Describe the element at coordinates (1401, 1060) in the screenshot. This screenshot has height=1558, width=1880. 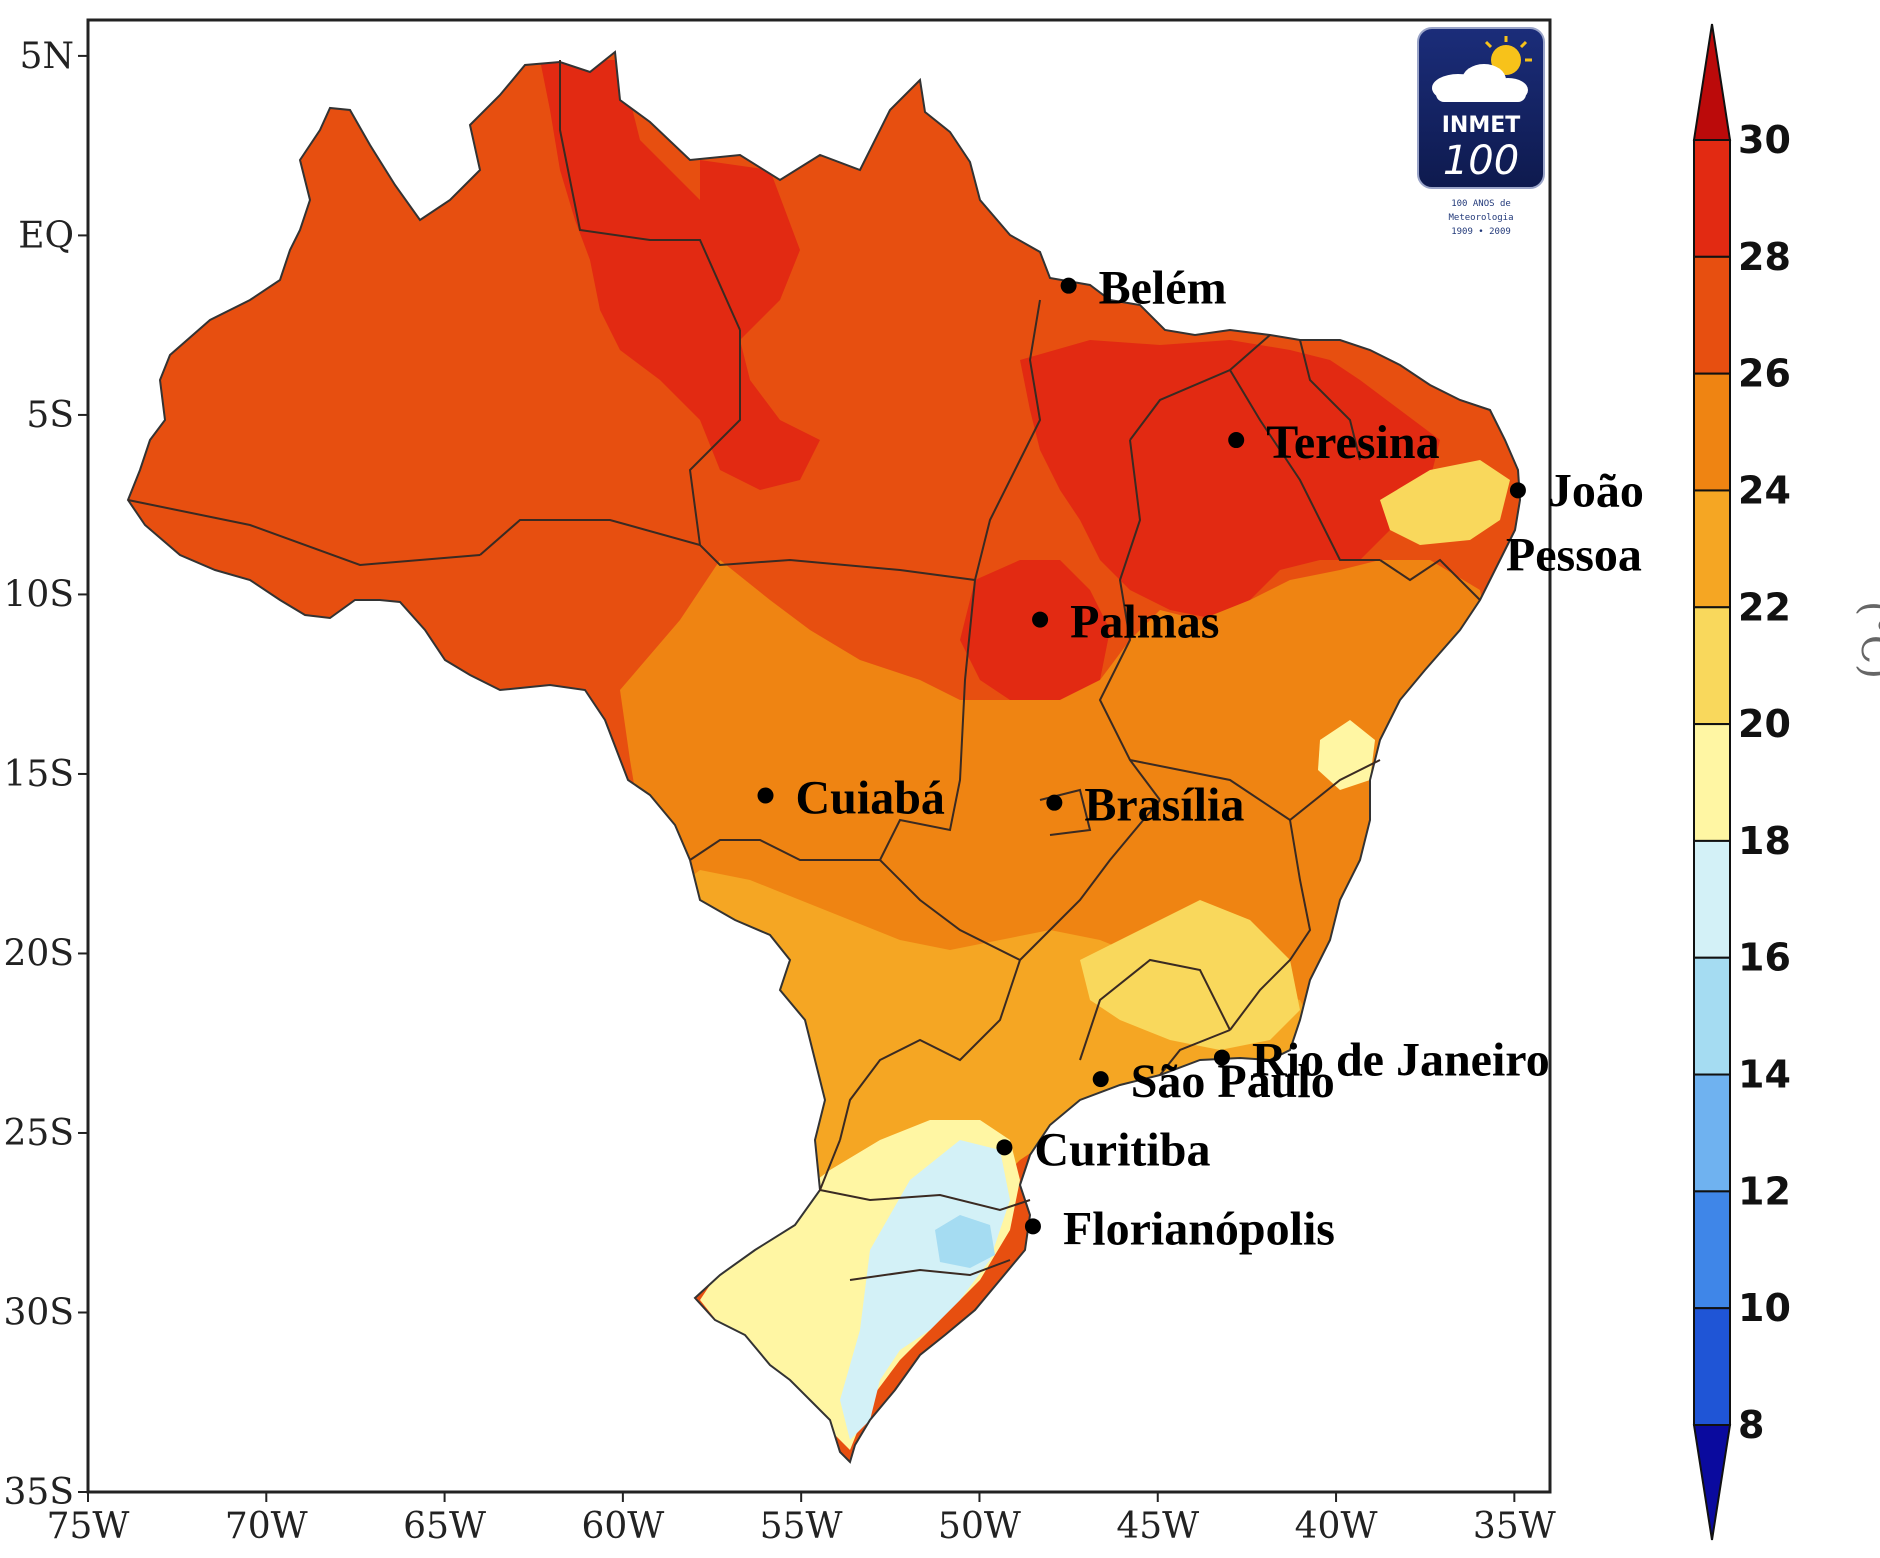
I see `city-label: Rio de Janeiro` at that location.